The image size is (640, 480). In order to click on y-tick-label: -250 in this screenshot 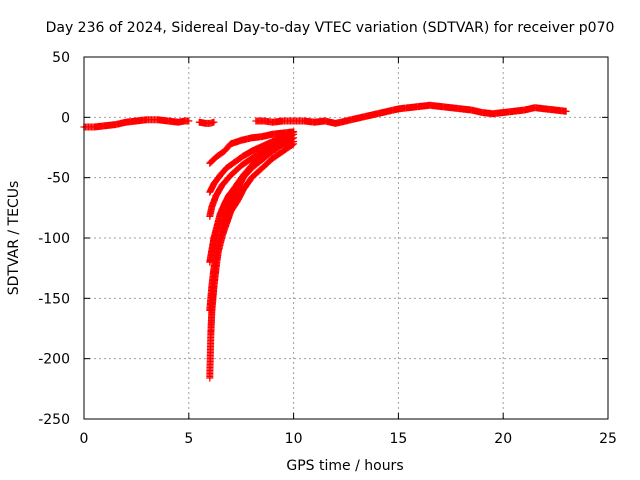, I will do `click(54, 420)`.